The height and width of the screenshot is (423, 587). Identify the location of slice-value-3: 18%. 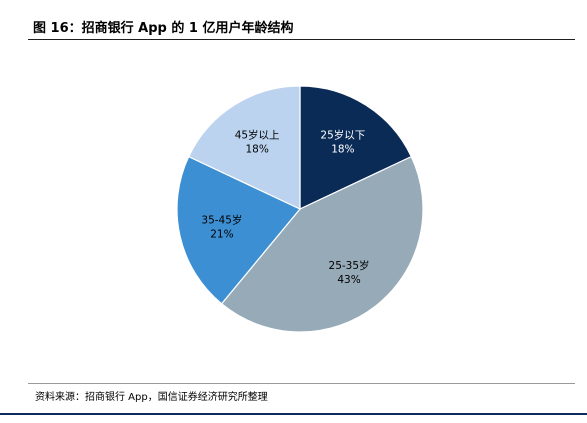
(256, 149).